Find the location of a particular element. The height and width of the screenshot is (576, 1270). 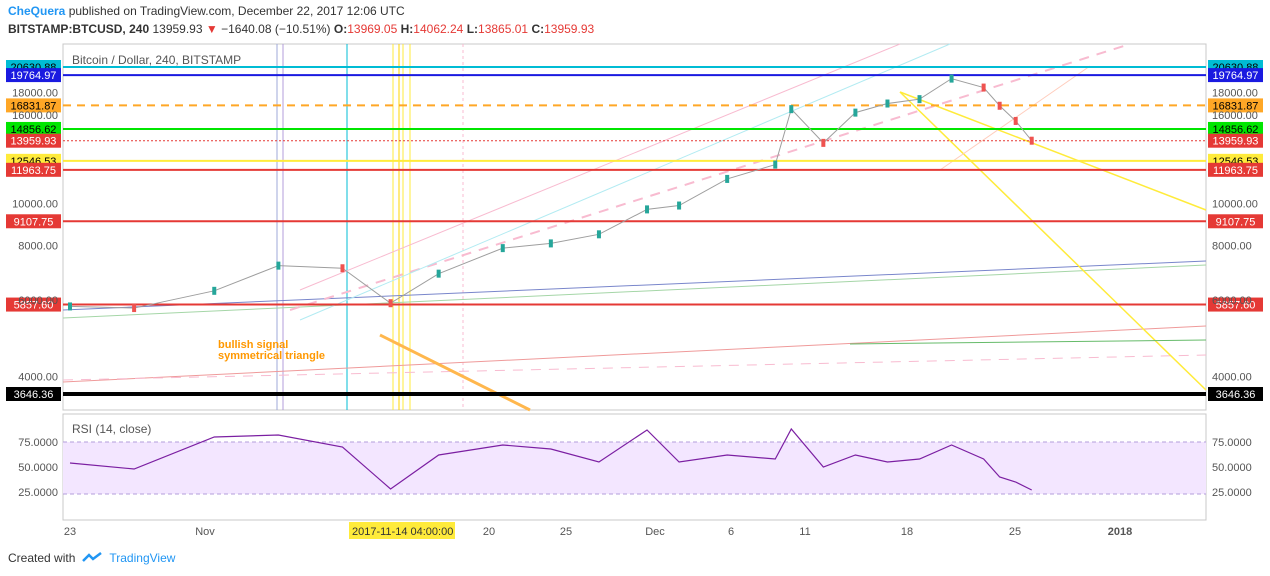

rsi-line-group is located at coordinates (550, 459).